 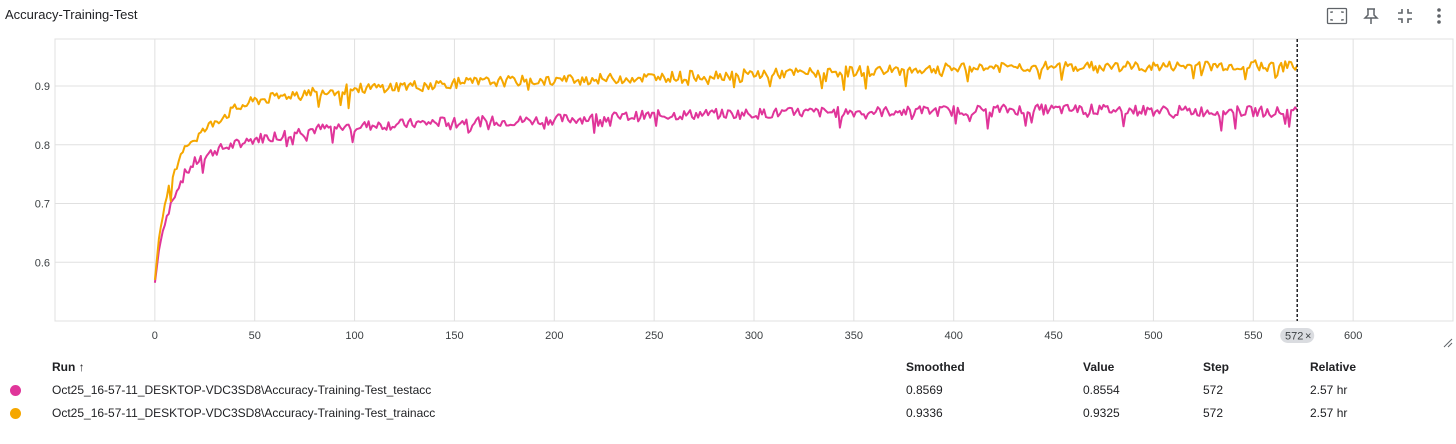 I want to click on run-column-header: Run ↑, so click(x=68, y=367).